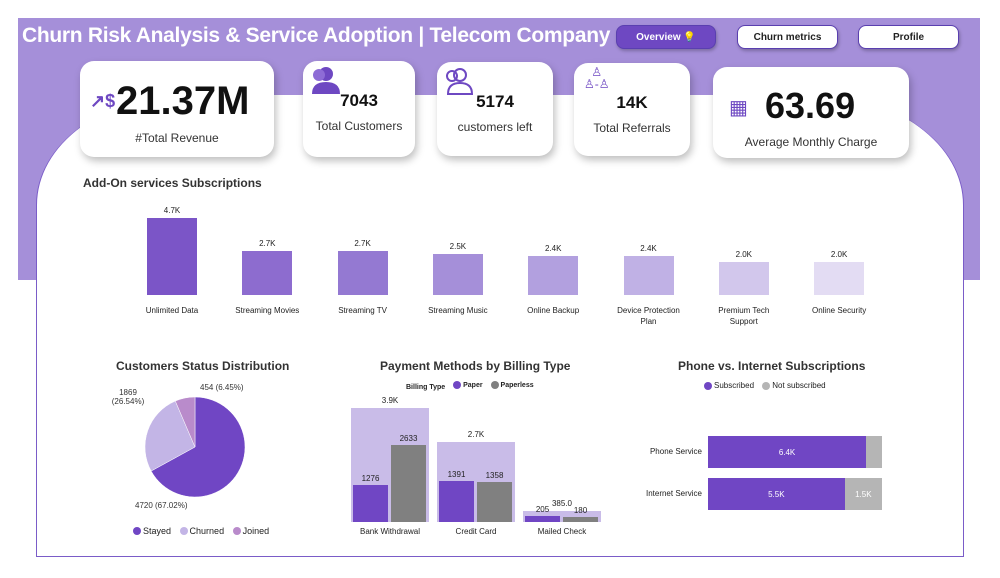  What do you see at coordinates (207, 531) in the screenshot?
I see `legend-churned: Churned` at bounding box center [207, 531].